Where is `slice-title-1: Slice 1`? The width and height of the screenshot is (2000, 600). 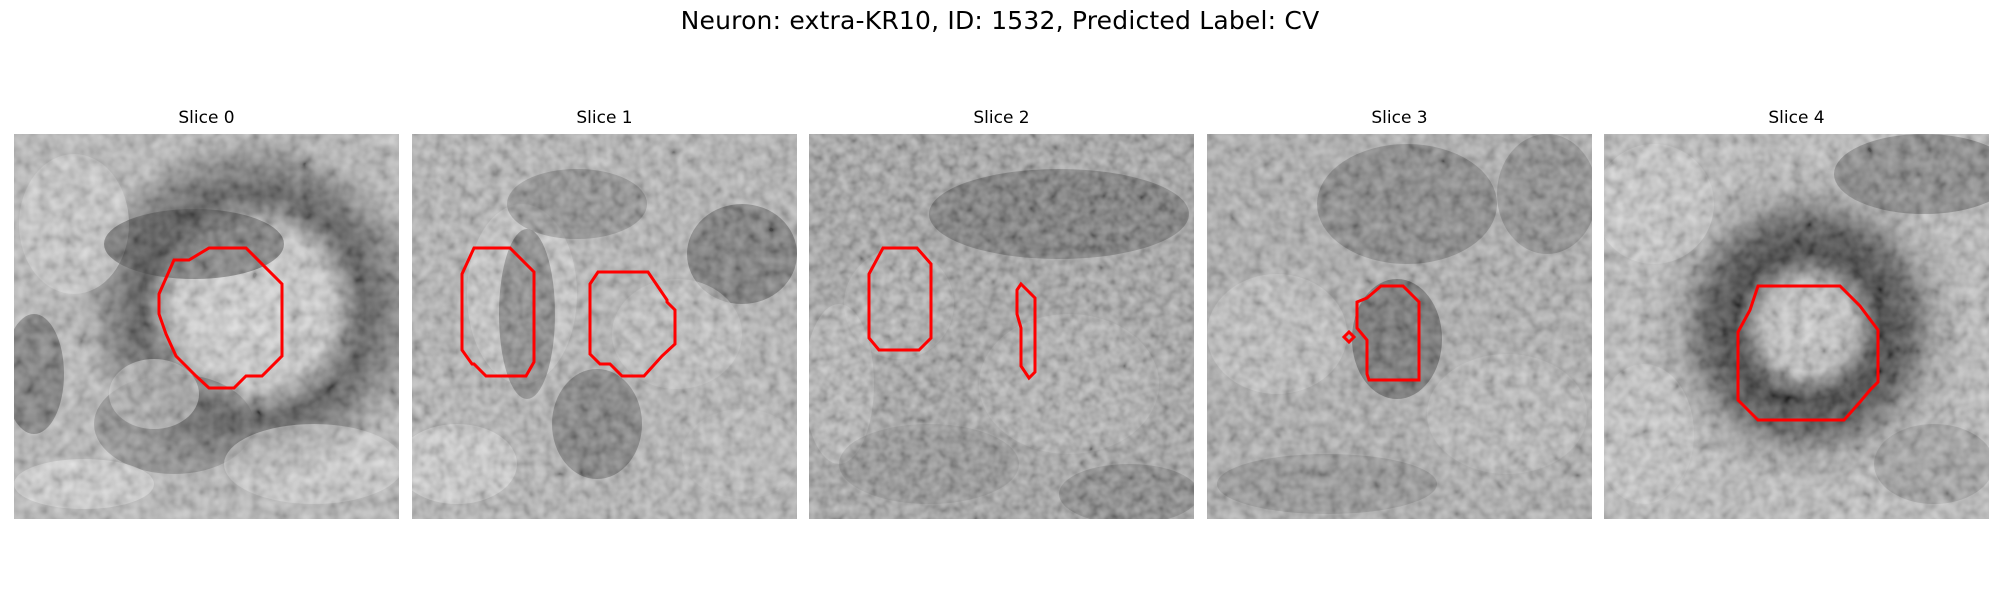 slice-title-1: Slice 1 is located at coordinates (604, 118).